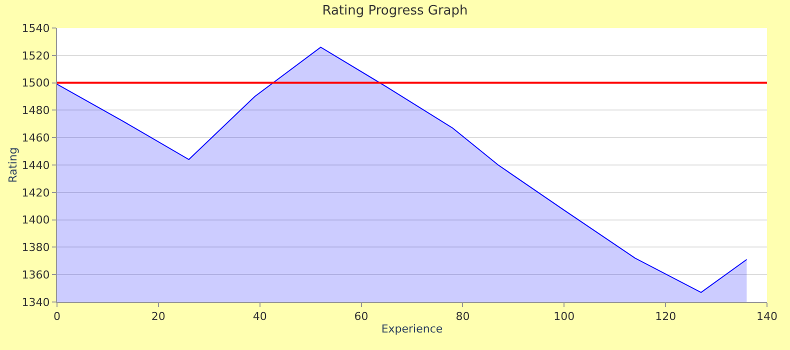 The height and width of the screenshot is (350, 790). What do you see at coordinates (13, 165) in the screenshot?
I see `y-axis-title: Rating` at bounding box center [13, 165].